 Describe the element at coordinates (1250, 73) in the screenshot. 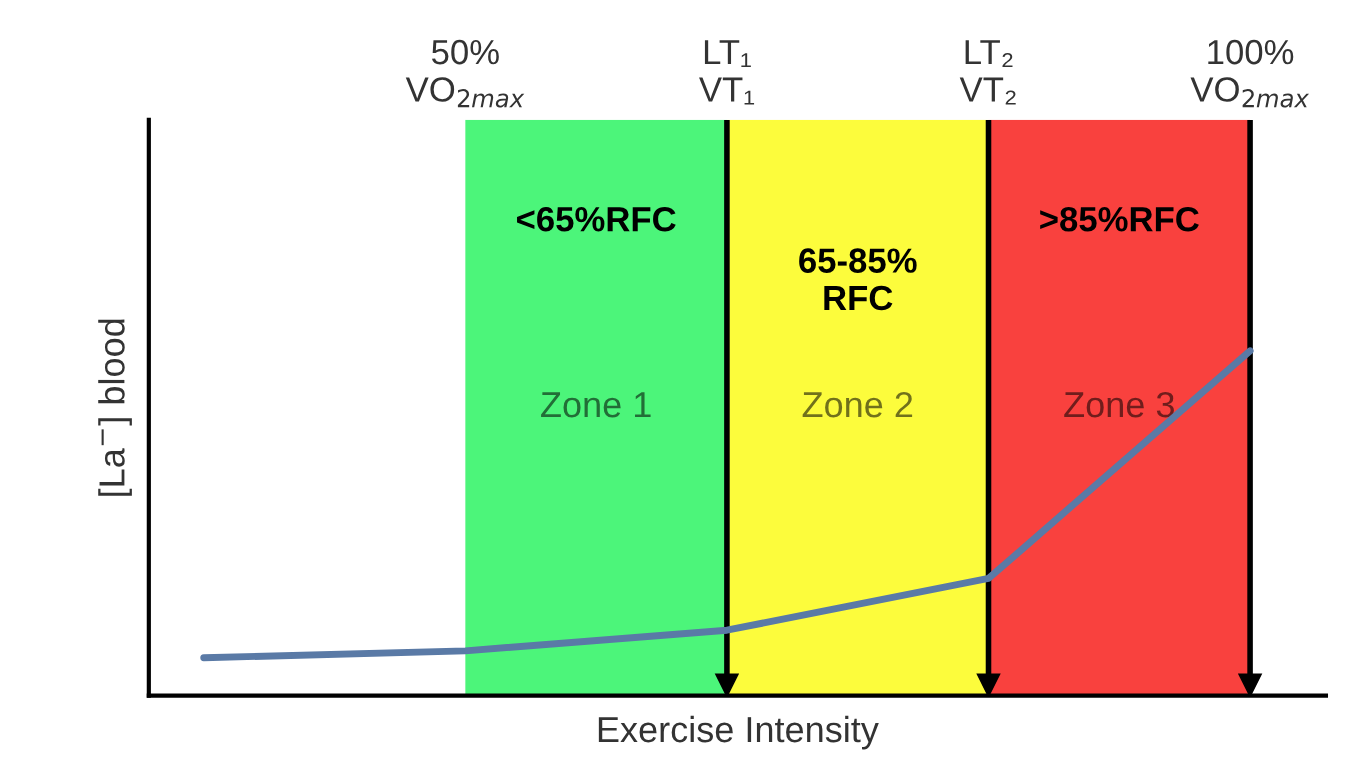

I see `x-tick-label: 100% VO$_{2max}$` at that location.